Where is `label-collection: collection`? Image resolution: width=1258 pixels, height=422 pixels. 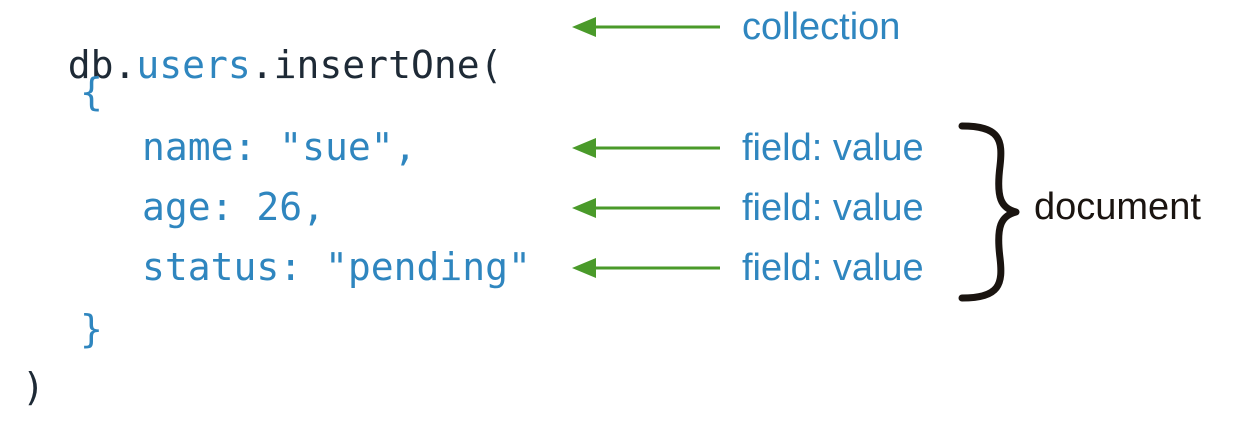 label-collection: collection is located at coordinates (821, 27).